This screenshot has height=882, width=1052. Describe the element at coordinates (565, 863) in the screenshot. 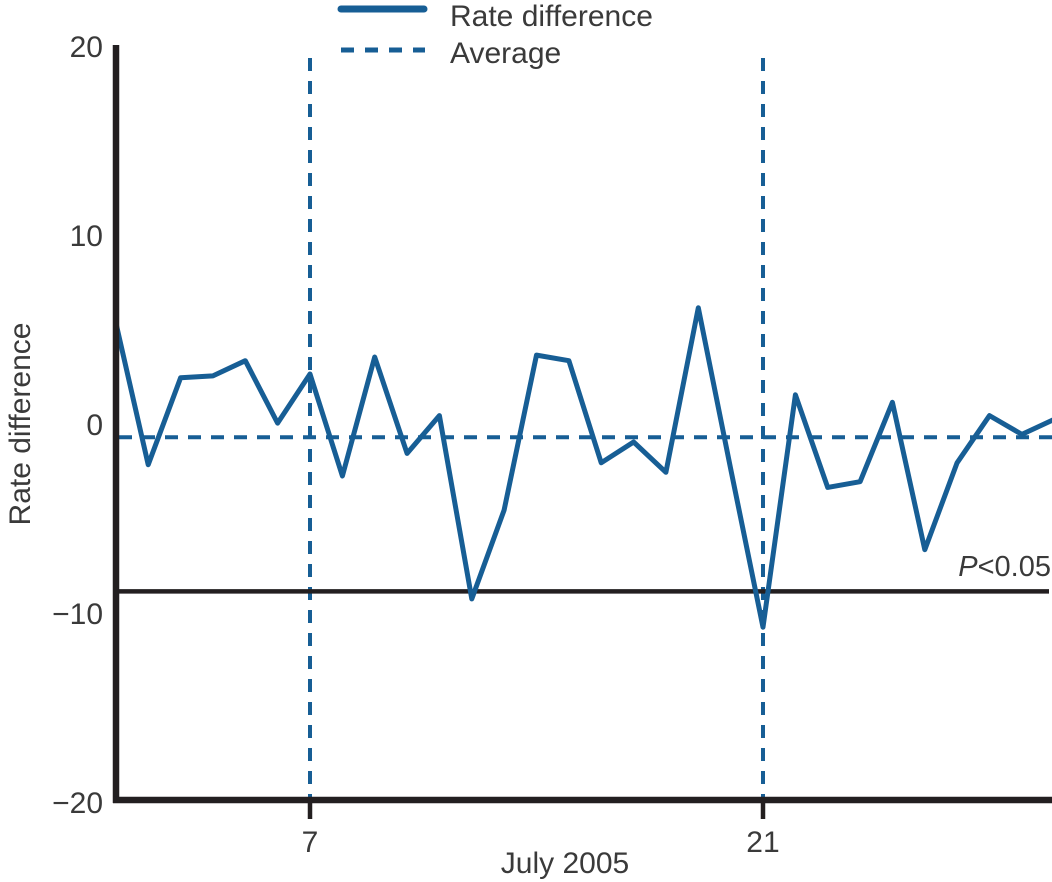

I see `x-axis-title: July 2005` at that location.